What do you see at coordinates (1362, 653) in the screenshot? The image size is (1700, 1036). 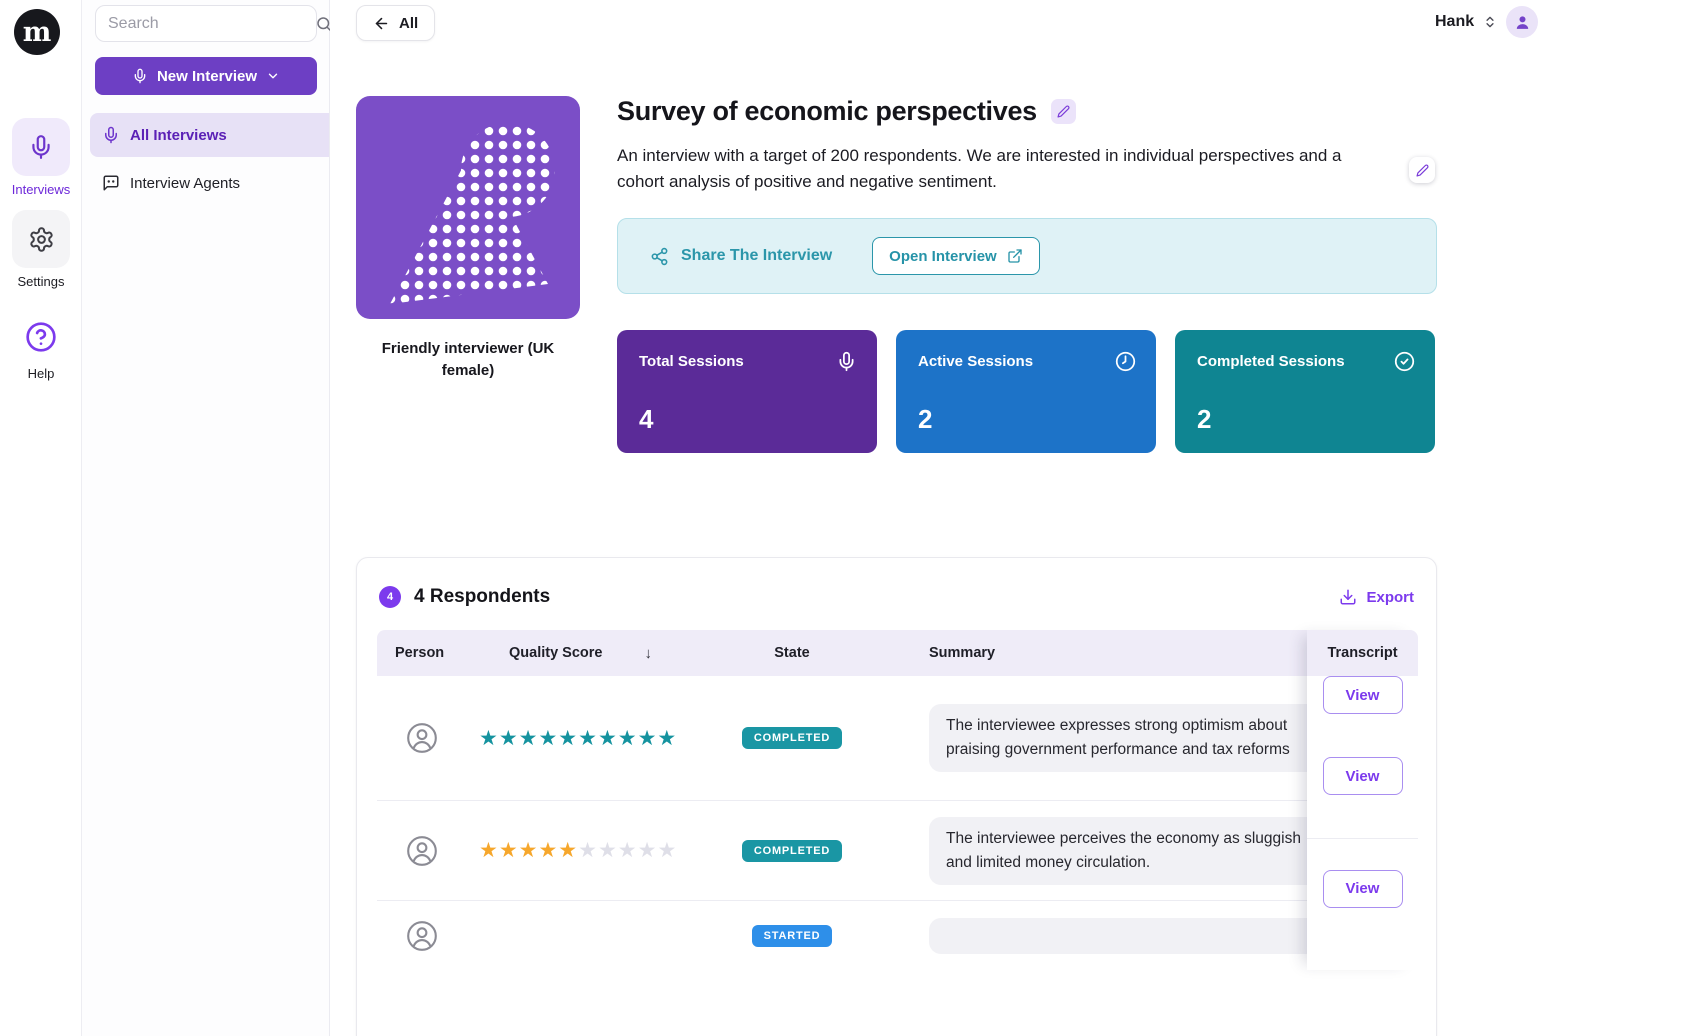 I see `col-header-transcript: Transcript` at bounding box center [1362, 653].